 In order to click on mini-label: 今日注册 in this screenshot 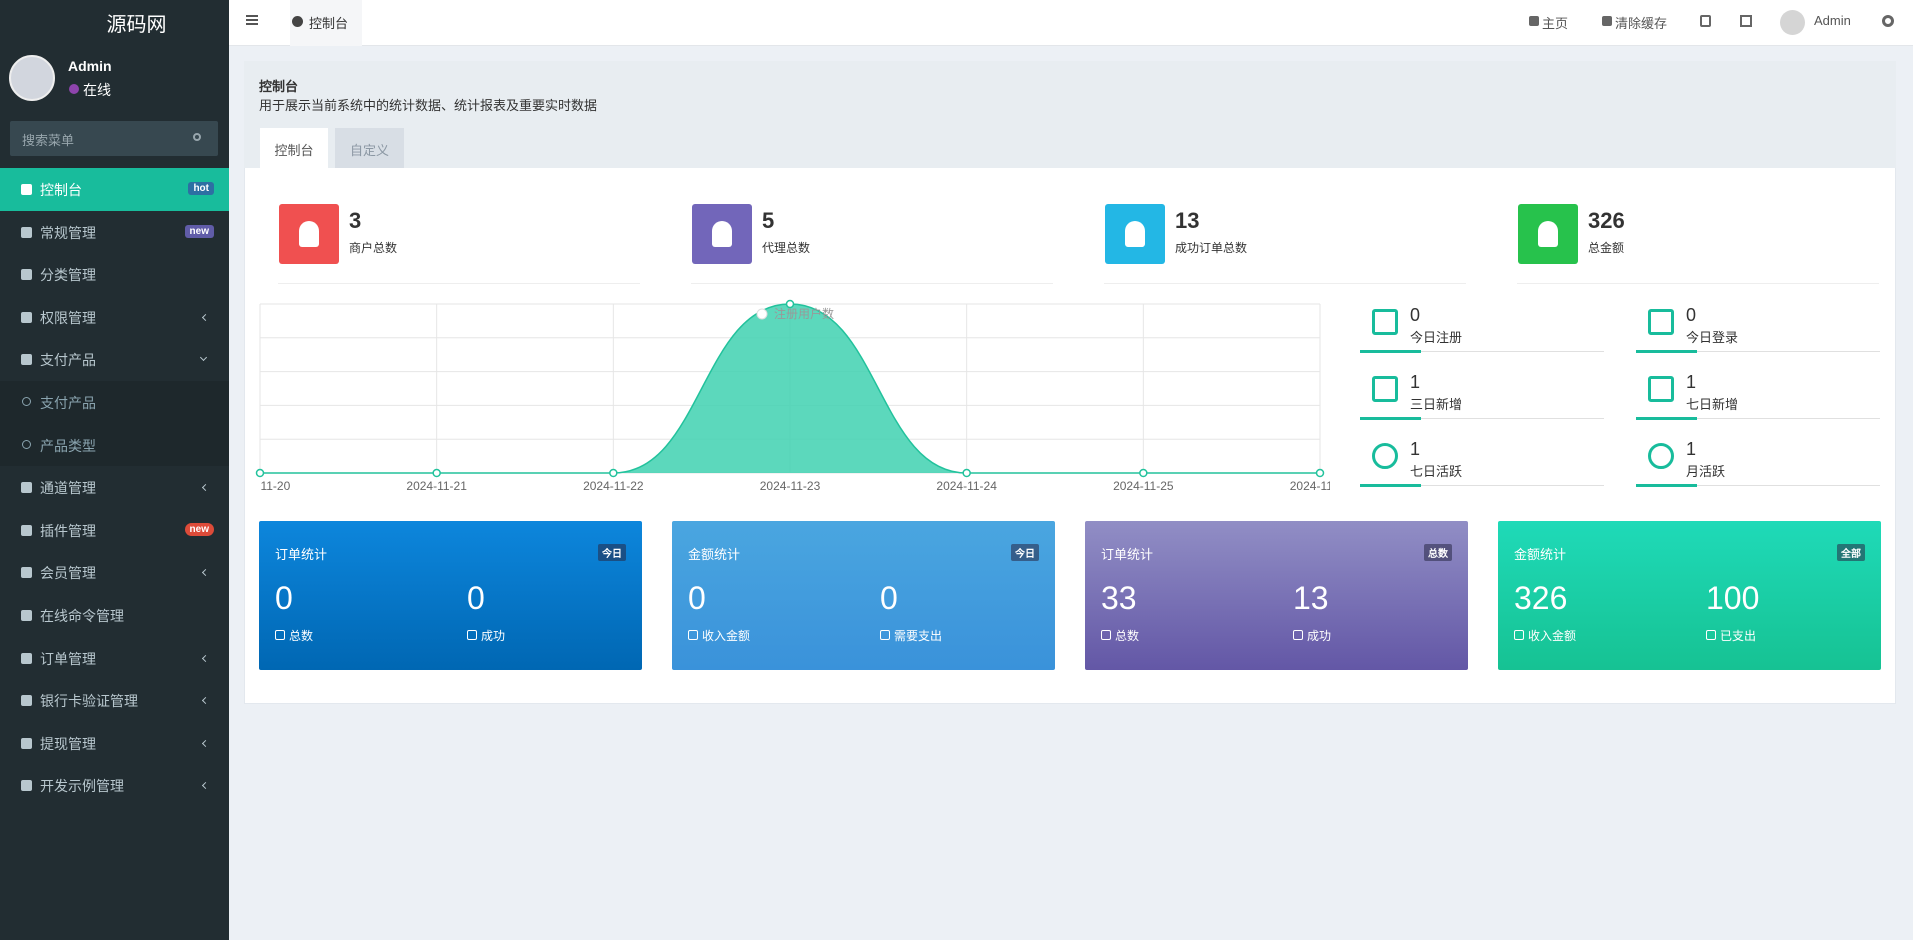, I will do `click(1436, 337)`.